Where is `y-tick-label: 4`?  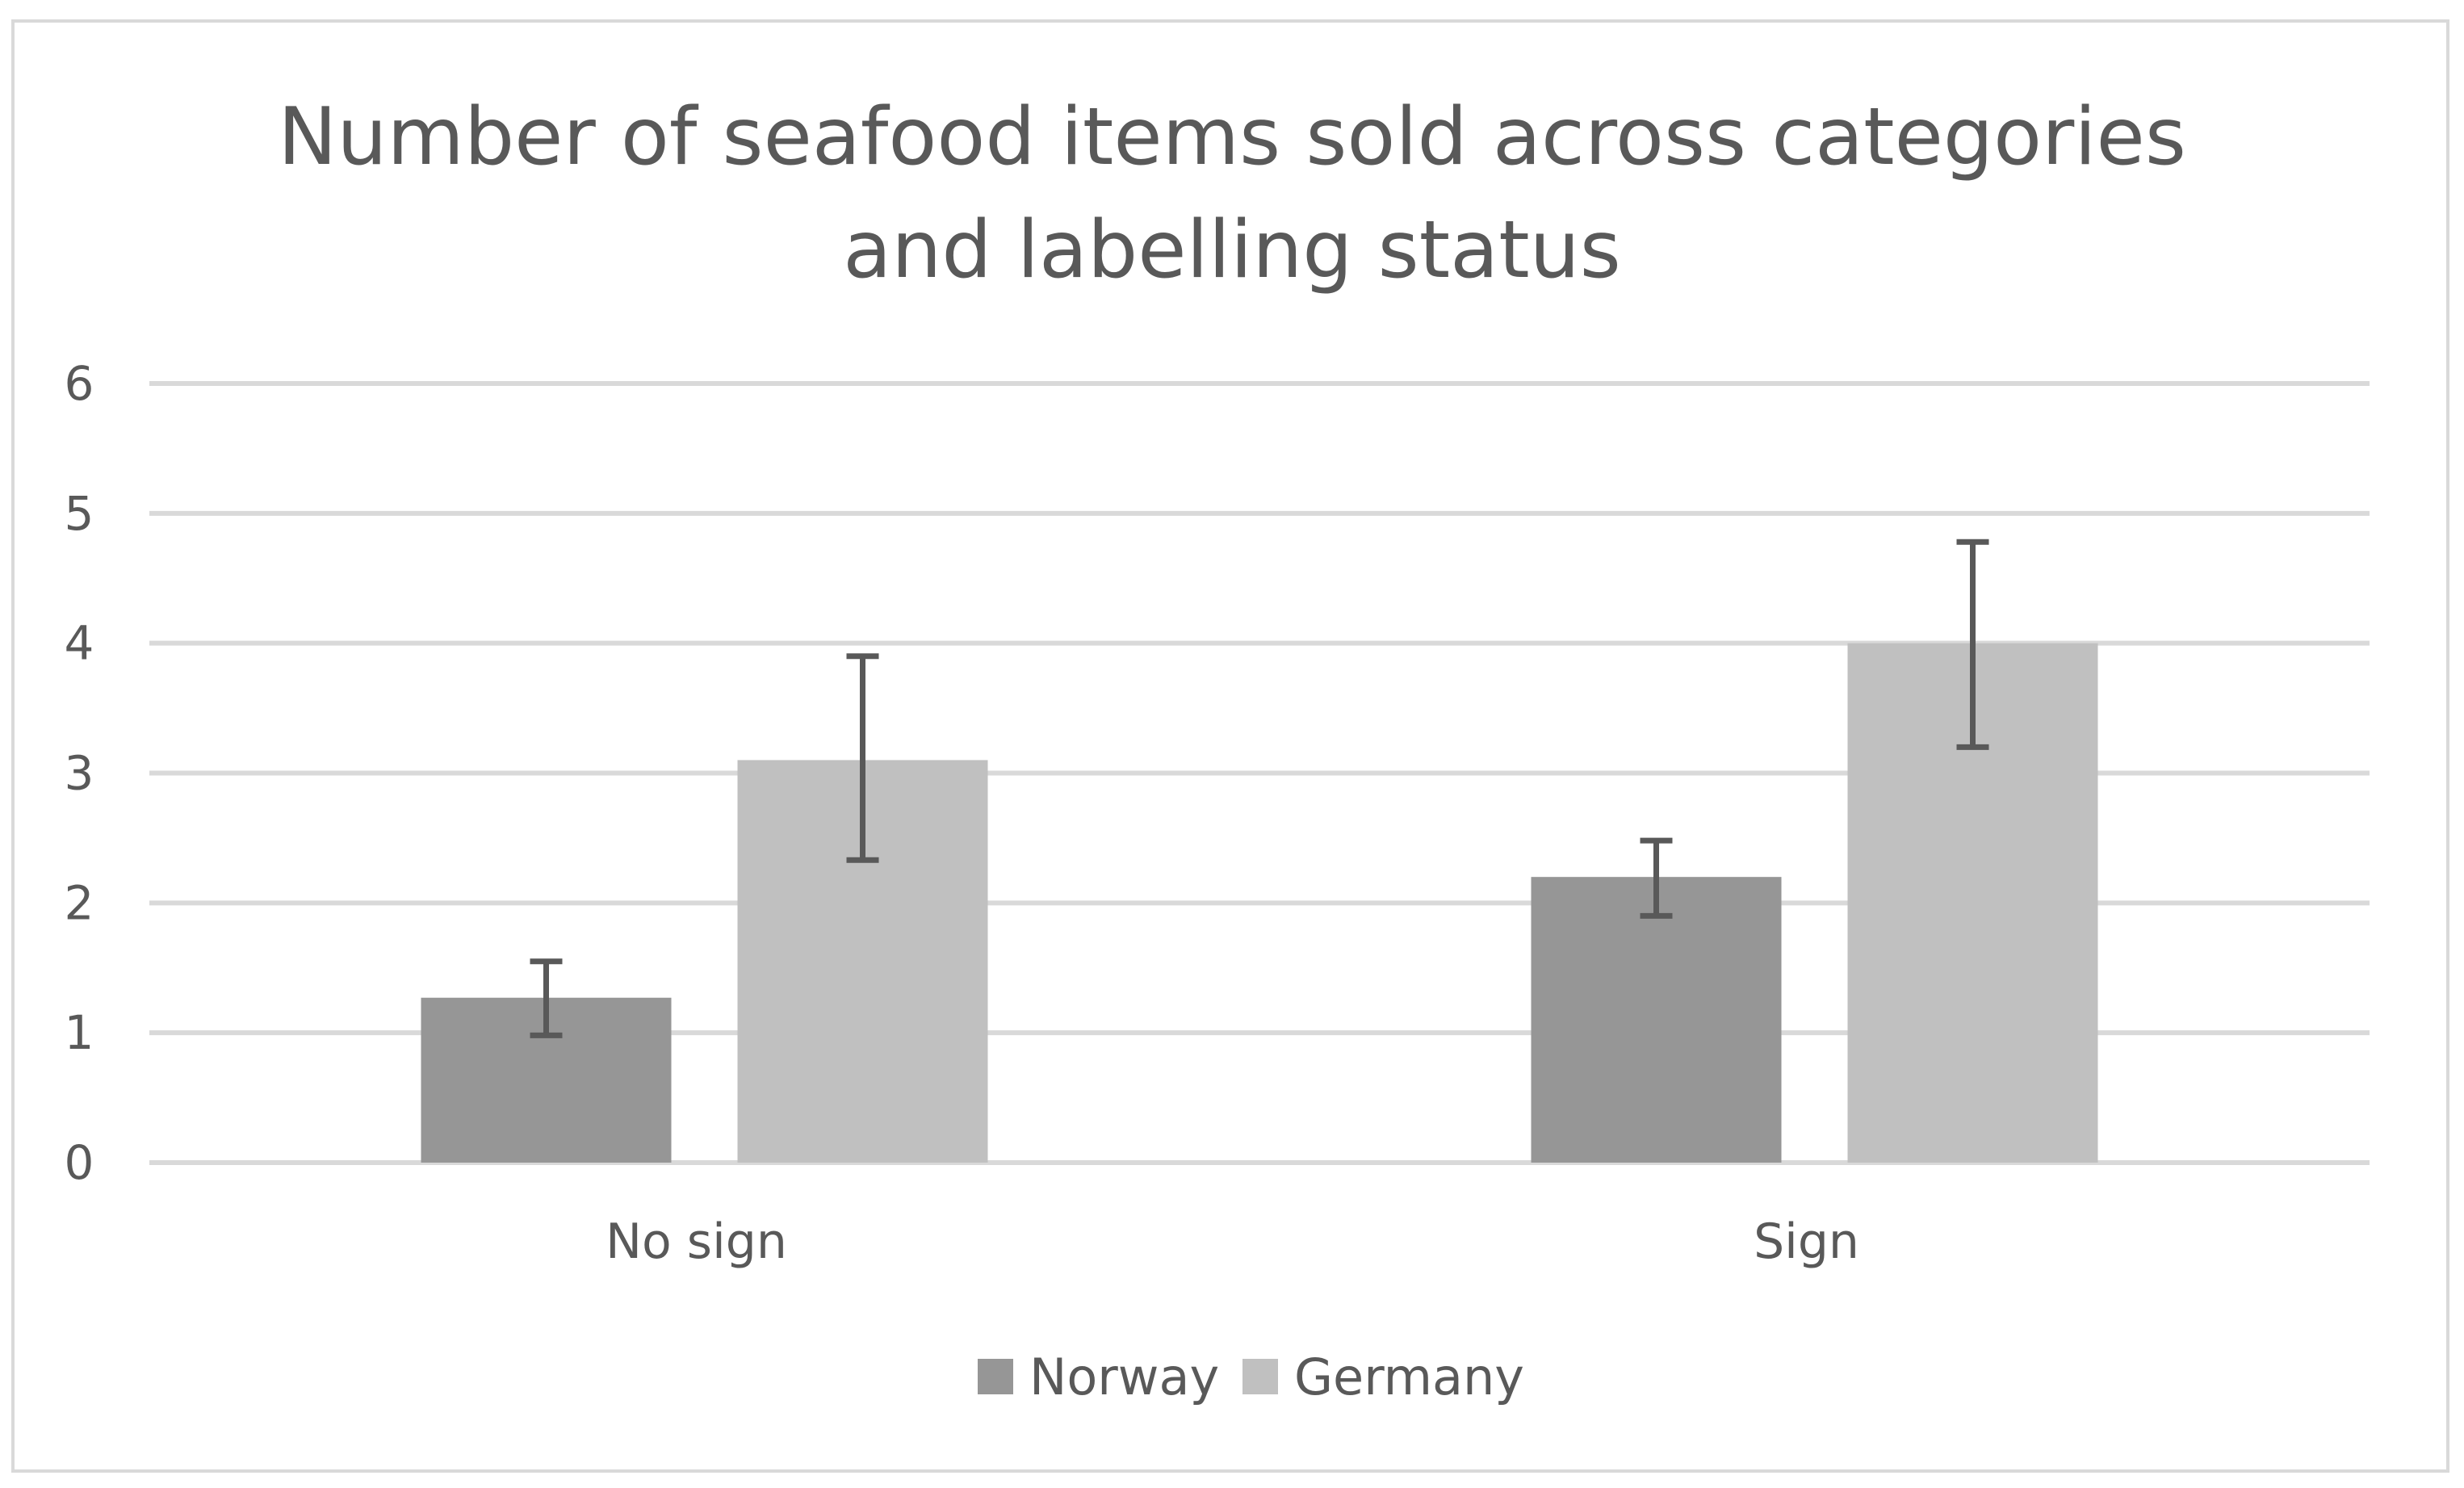
y-tick-label: 4 is located at coordinates (79, 643).